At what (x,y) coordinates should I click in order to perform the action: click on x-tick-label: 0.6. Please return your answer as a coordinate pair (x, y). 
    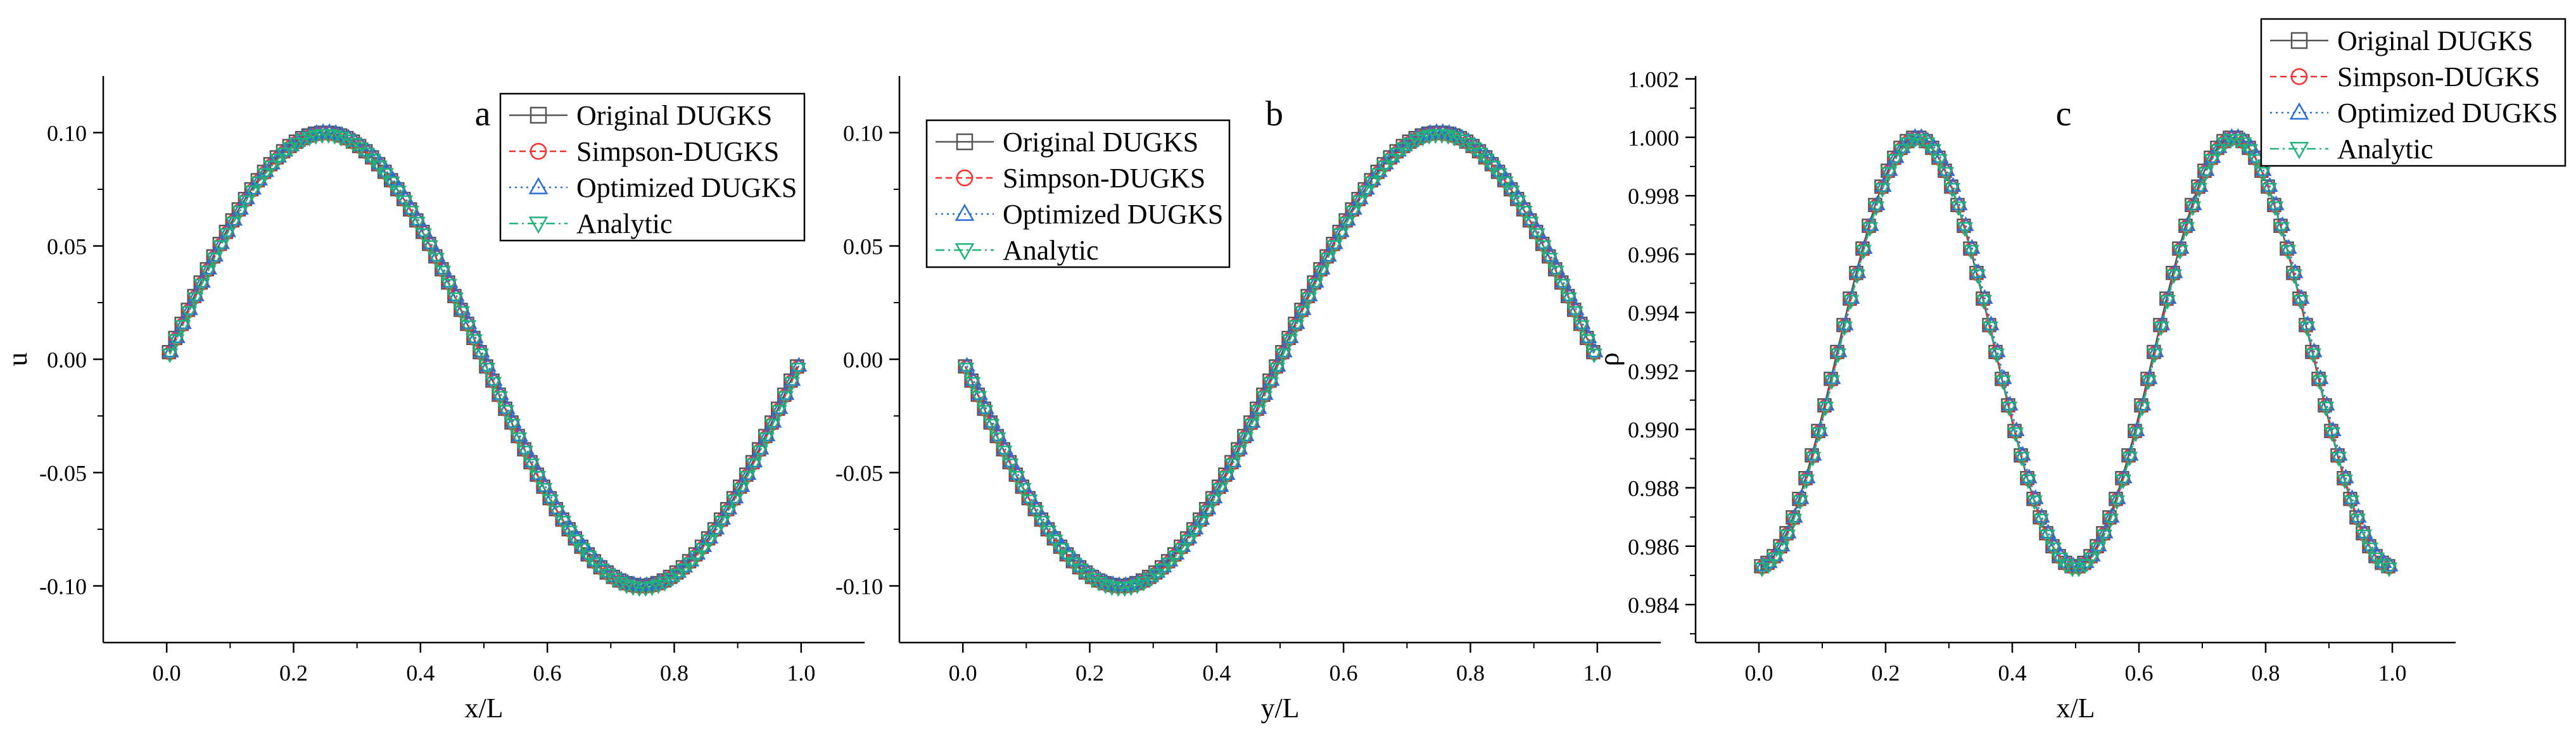
    Looking at the image, I should click on (2139, 673).